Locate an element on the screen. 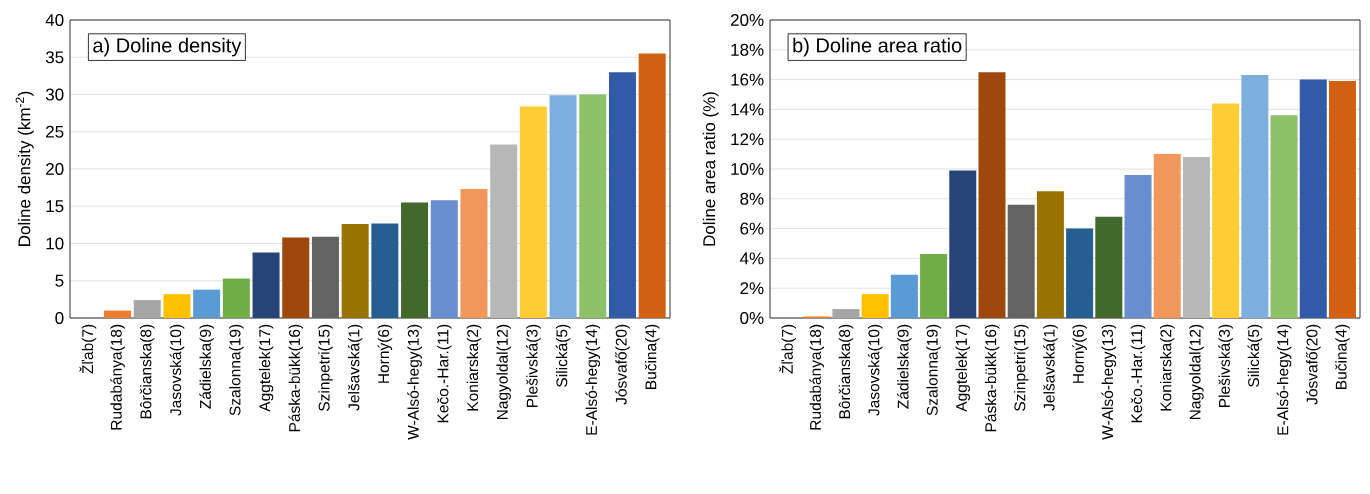  y-tick-label: 5 is located at coordinates (59, 280).